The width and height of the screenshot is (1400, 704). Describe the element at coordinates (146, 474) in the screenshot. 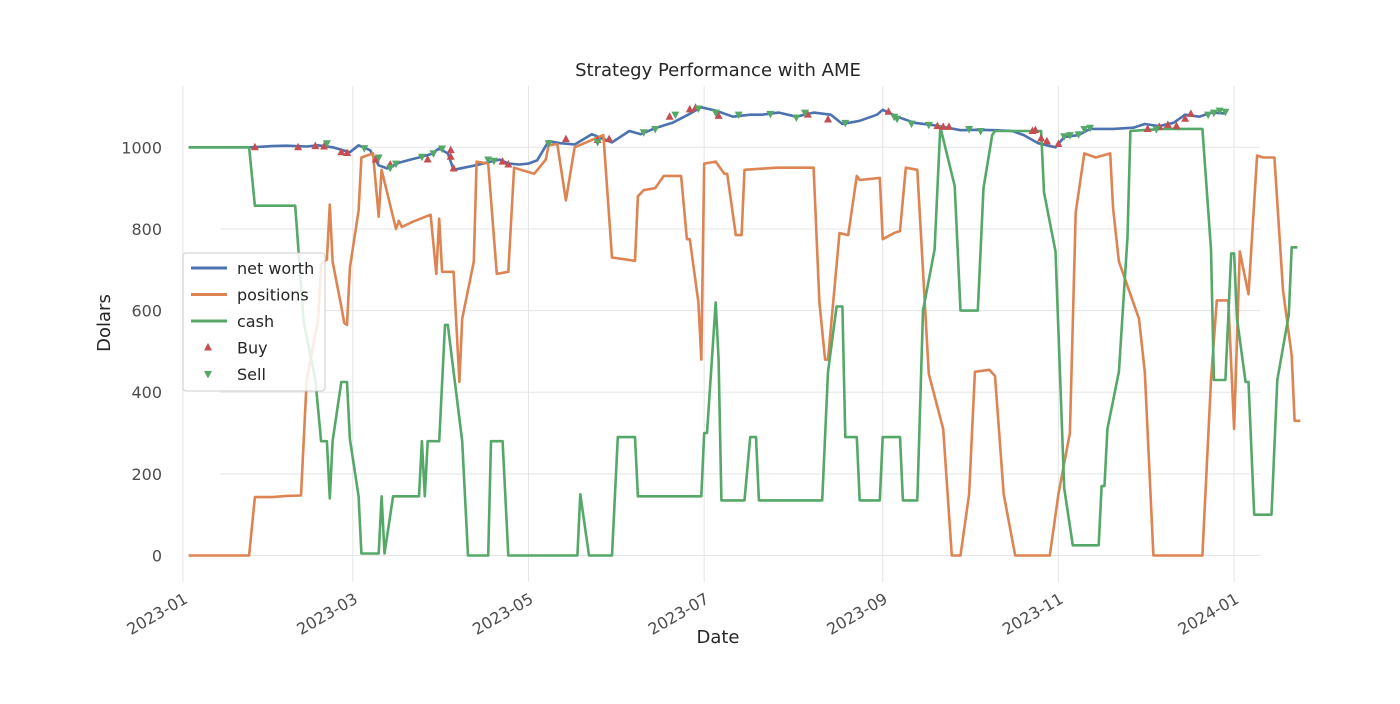

I see `y-tick-label: 200` at that location.